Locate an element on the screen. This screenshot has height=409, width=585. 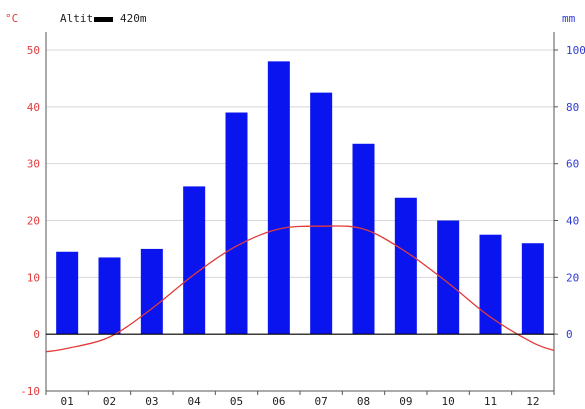
left-tick-label: 50 is located at coordinates (33, 50).